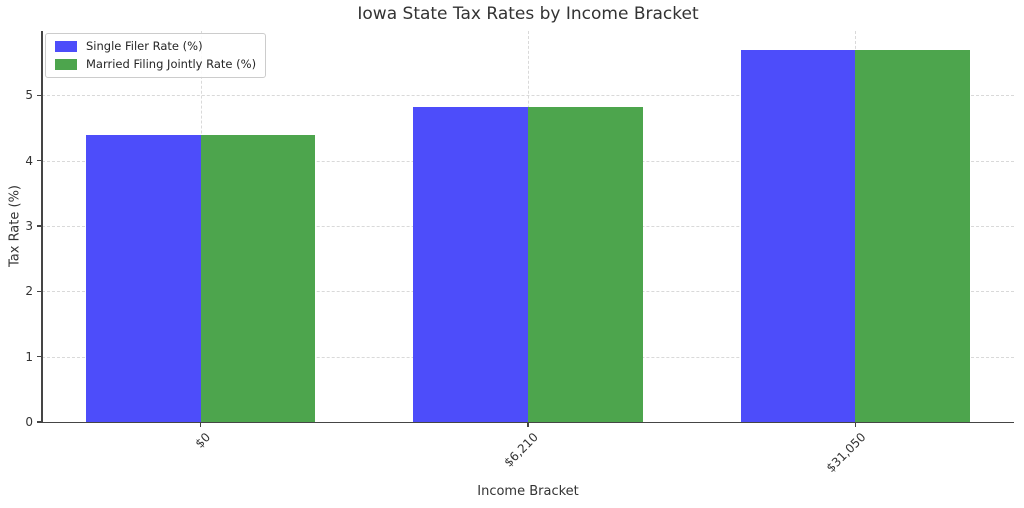 The height and width of the screenshot is (508, 1024). I want to click on y-tick-label: 5, so click(29, 95).